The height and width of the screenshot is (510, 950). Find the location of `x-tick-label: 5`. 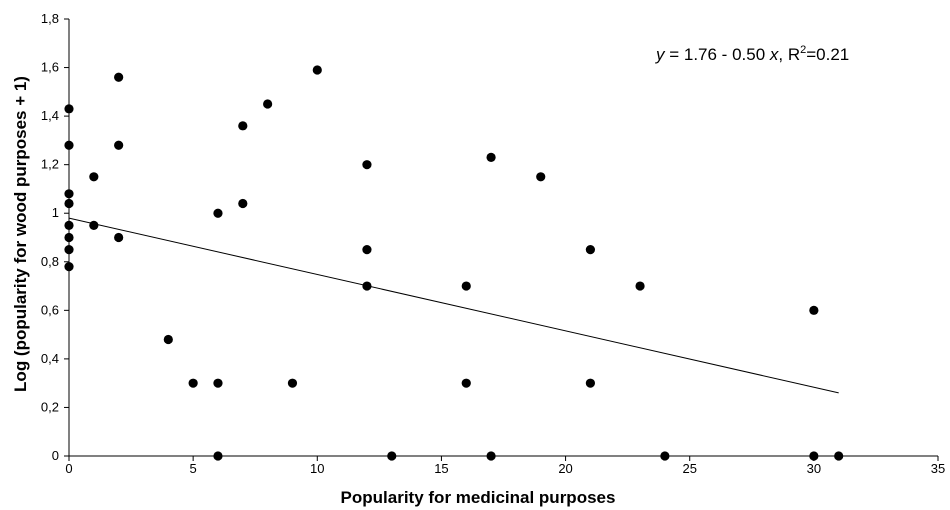

x-tick-label: 5 is located at coordinates (193, 468).